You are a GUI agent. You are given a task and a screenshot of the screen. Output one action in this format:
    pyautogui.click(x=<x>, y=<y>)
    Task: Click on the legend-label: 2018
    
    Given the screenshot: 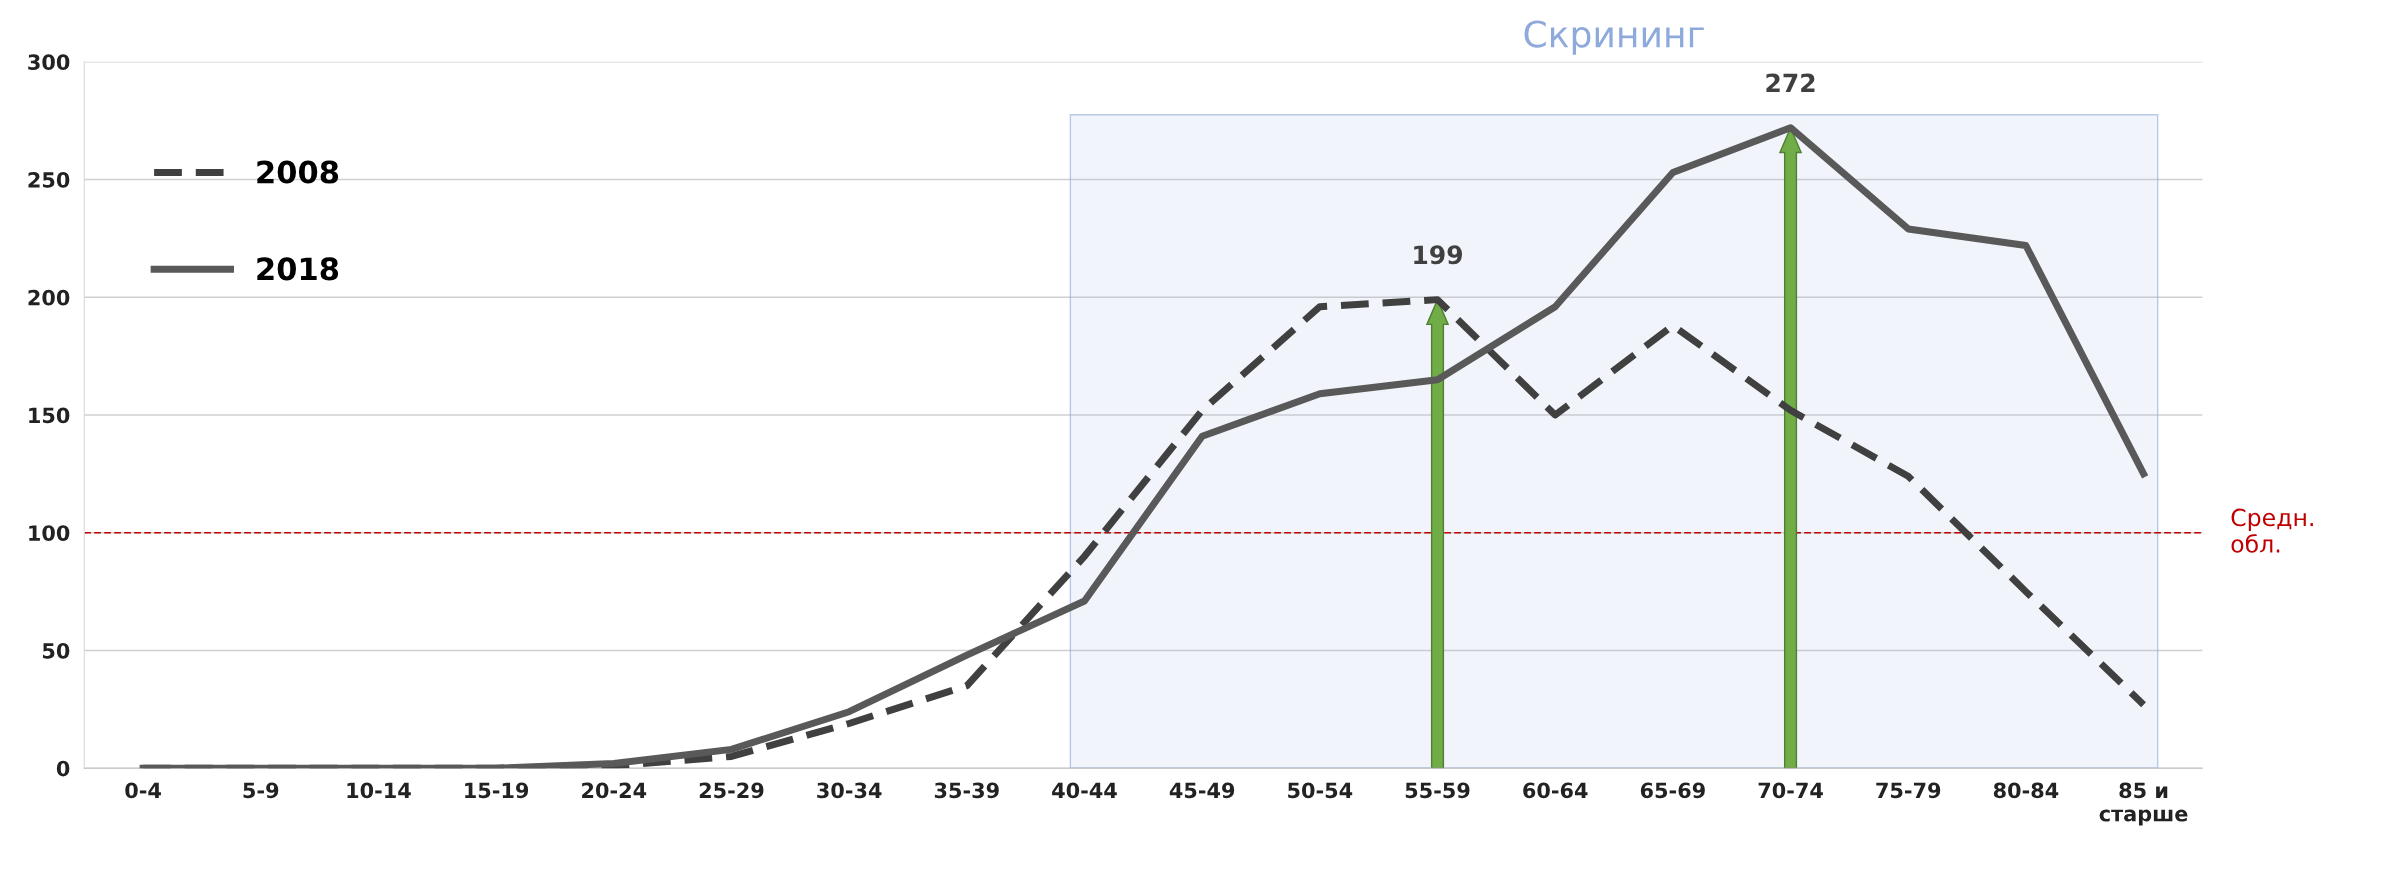 What is the action you would take?
    pyautogui.click(x=298, y=269)
    